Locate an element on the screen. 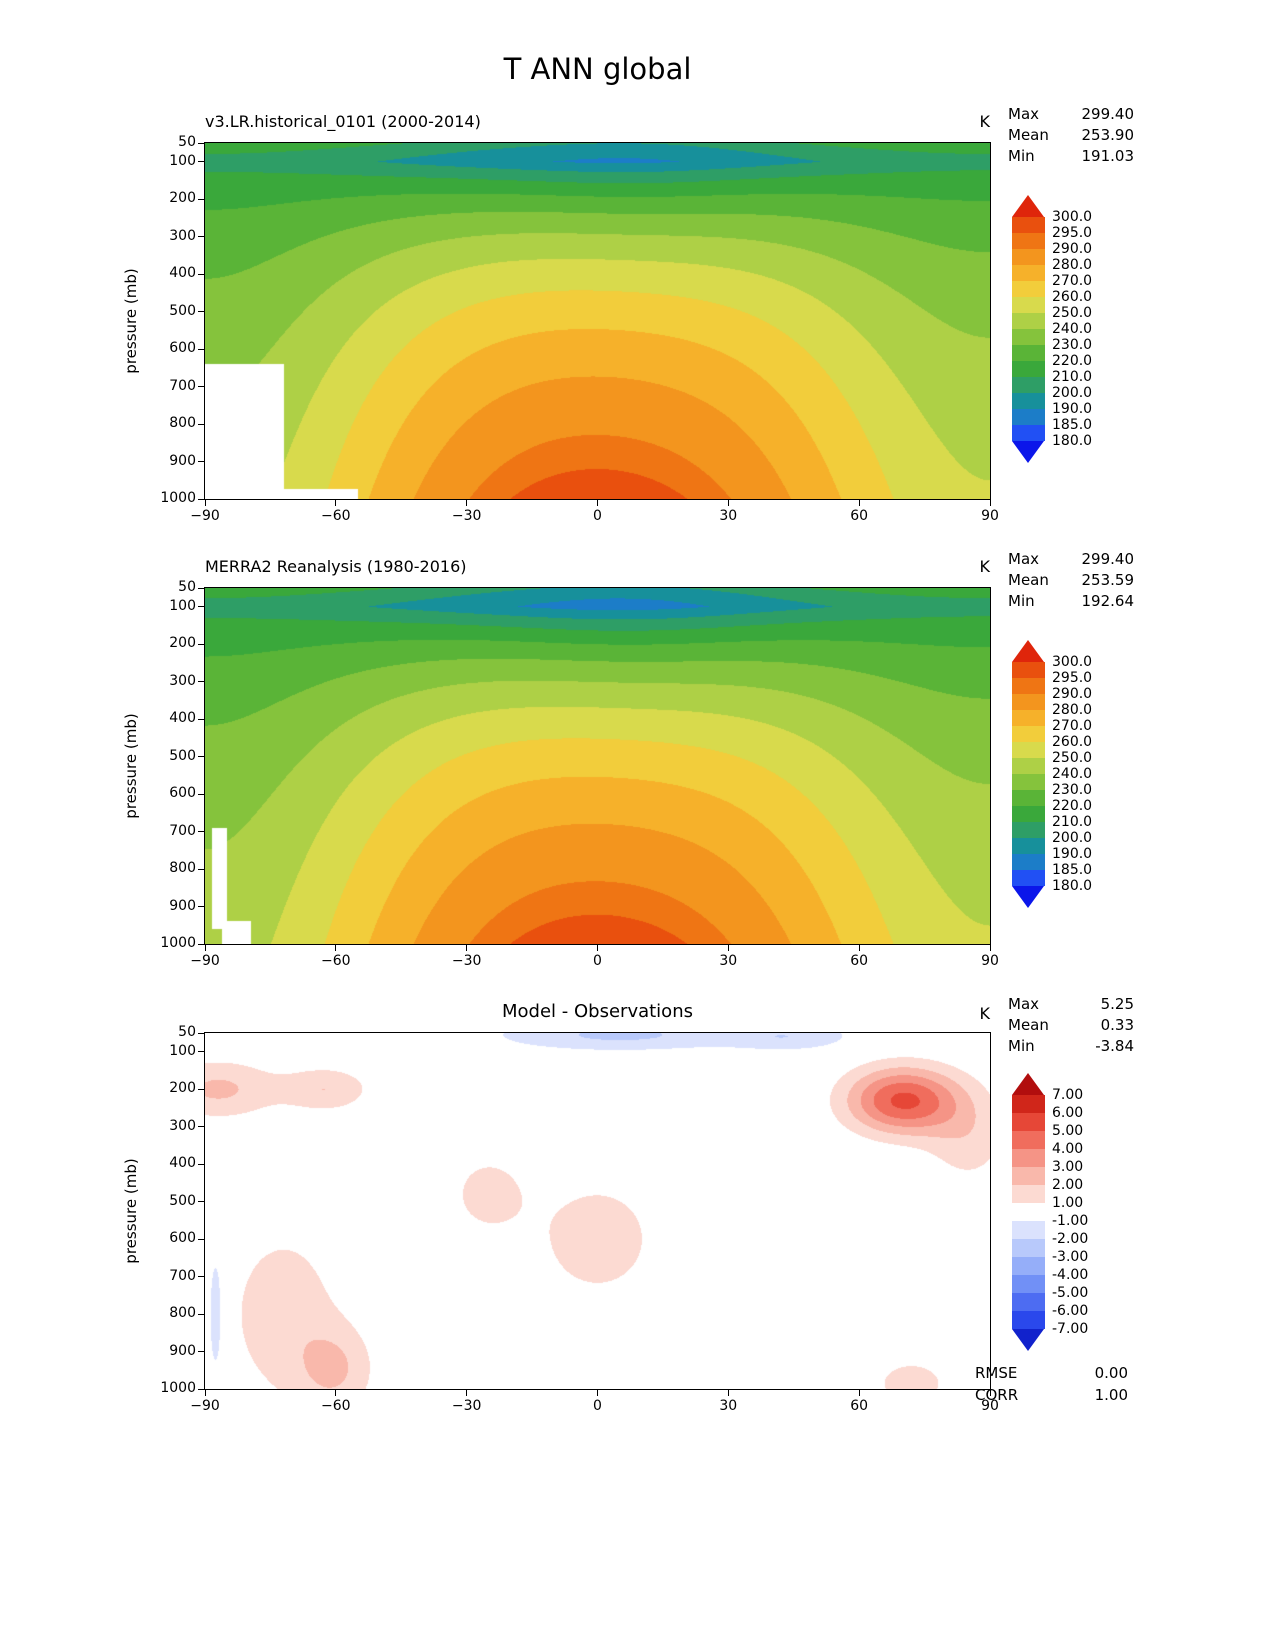 This screenshot has height=1650, width=1275. panel2-units: K is located at coordinates (985, 566).